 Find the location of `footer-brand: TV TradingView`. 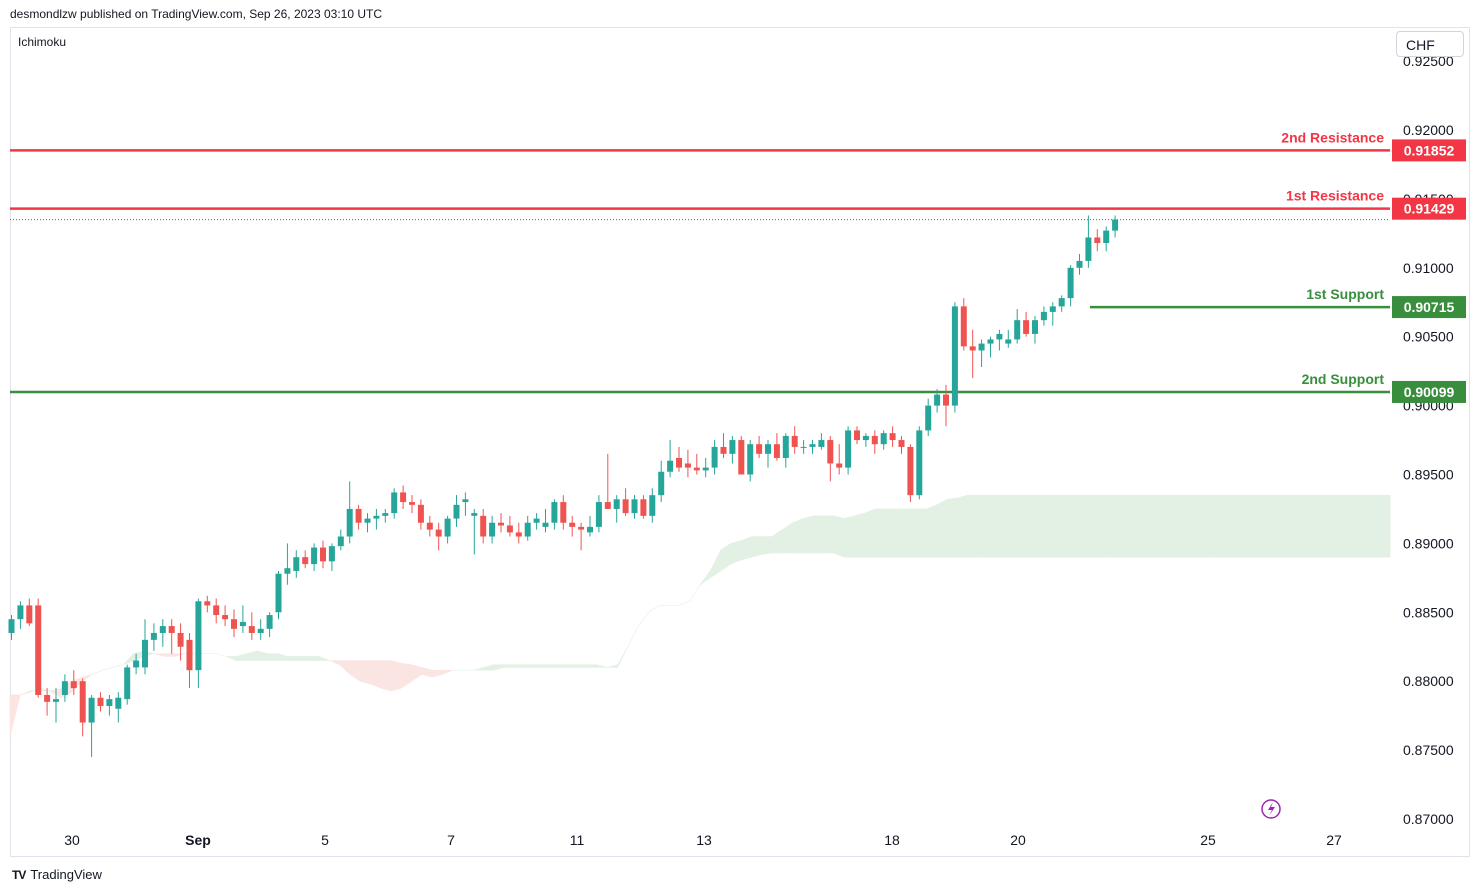

footer-brand: TV TradingView is located at coordinates (57, 874).